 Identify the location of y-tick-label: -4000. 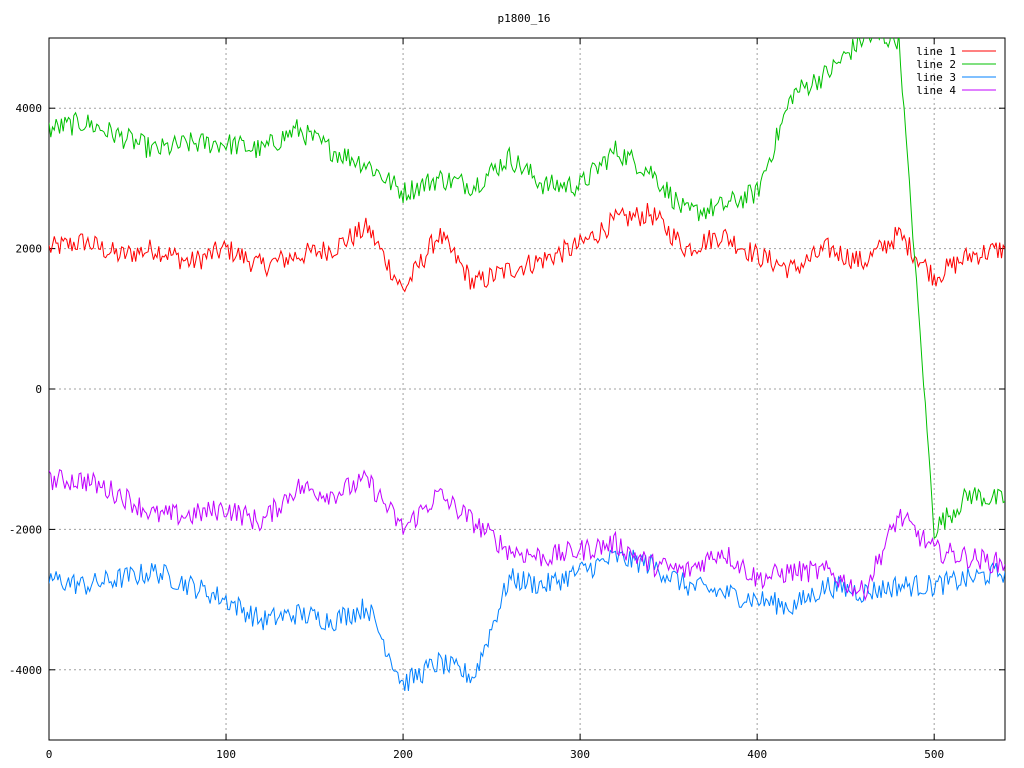
(25, 670).